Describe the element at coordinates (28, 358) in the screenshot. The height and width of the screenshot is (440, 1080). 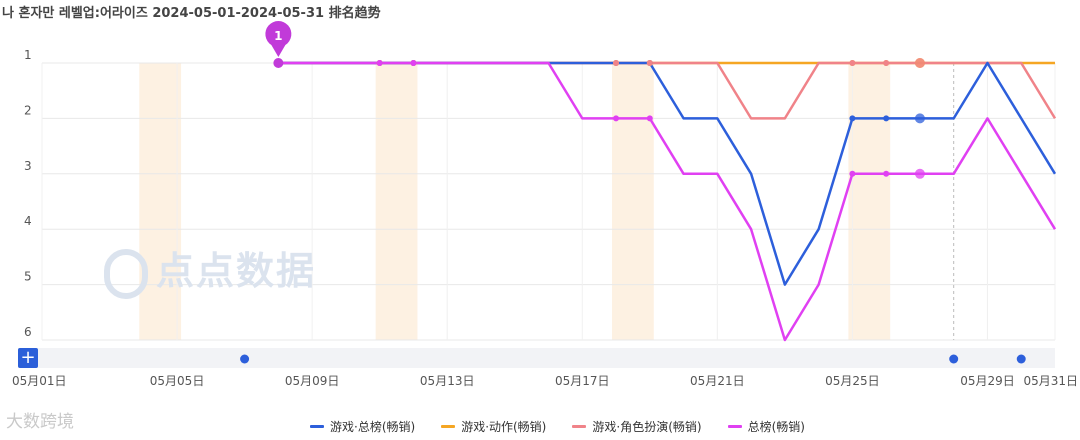
I see `add-button: +` at that location.